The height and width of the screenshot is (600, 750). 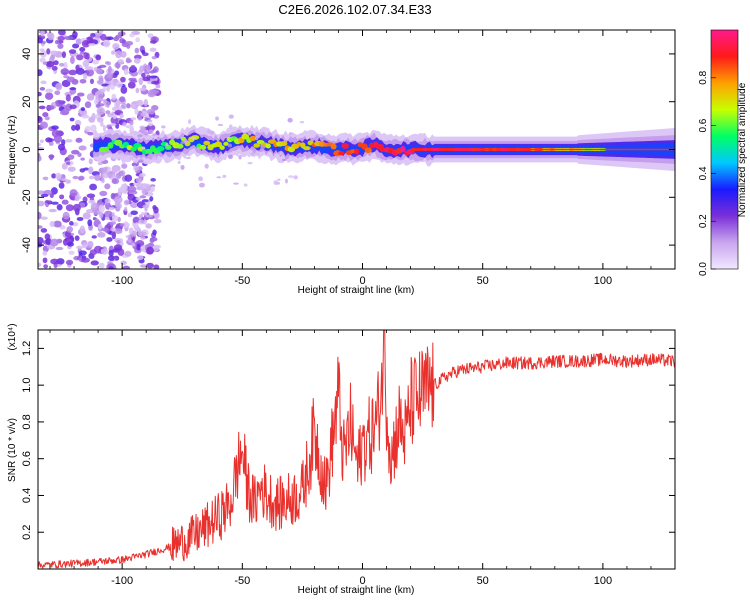 What do you see at coordinates (362, 581) in the screenshot?
I see `x-tick-label: 0` at bounding box center [362, 581].